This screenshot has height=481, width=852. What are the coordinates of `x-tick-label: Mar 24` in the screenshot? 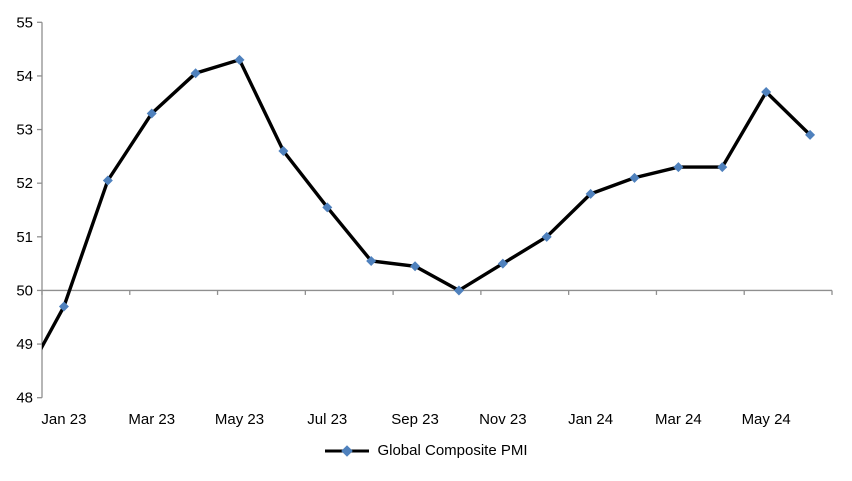 It's located at (678, 419).